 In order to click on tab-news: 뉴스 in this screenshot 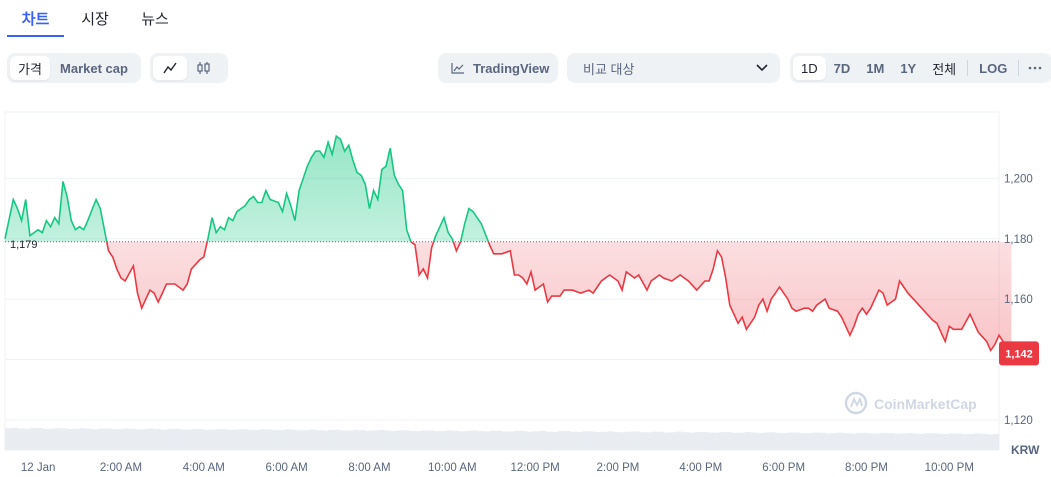, I will do `click(155, 19)`.